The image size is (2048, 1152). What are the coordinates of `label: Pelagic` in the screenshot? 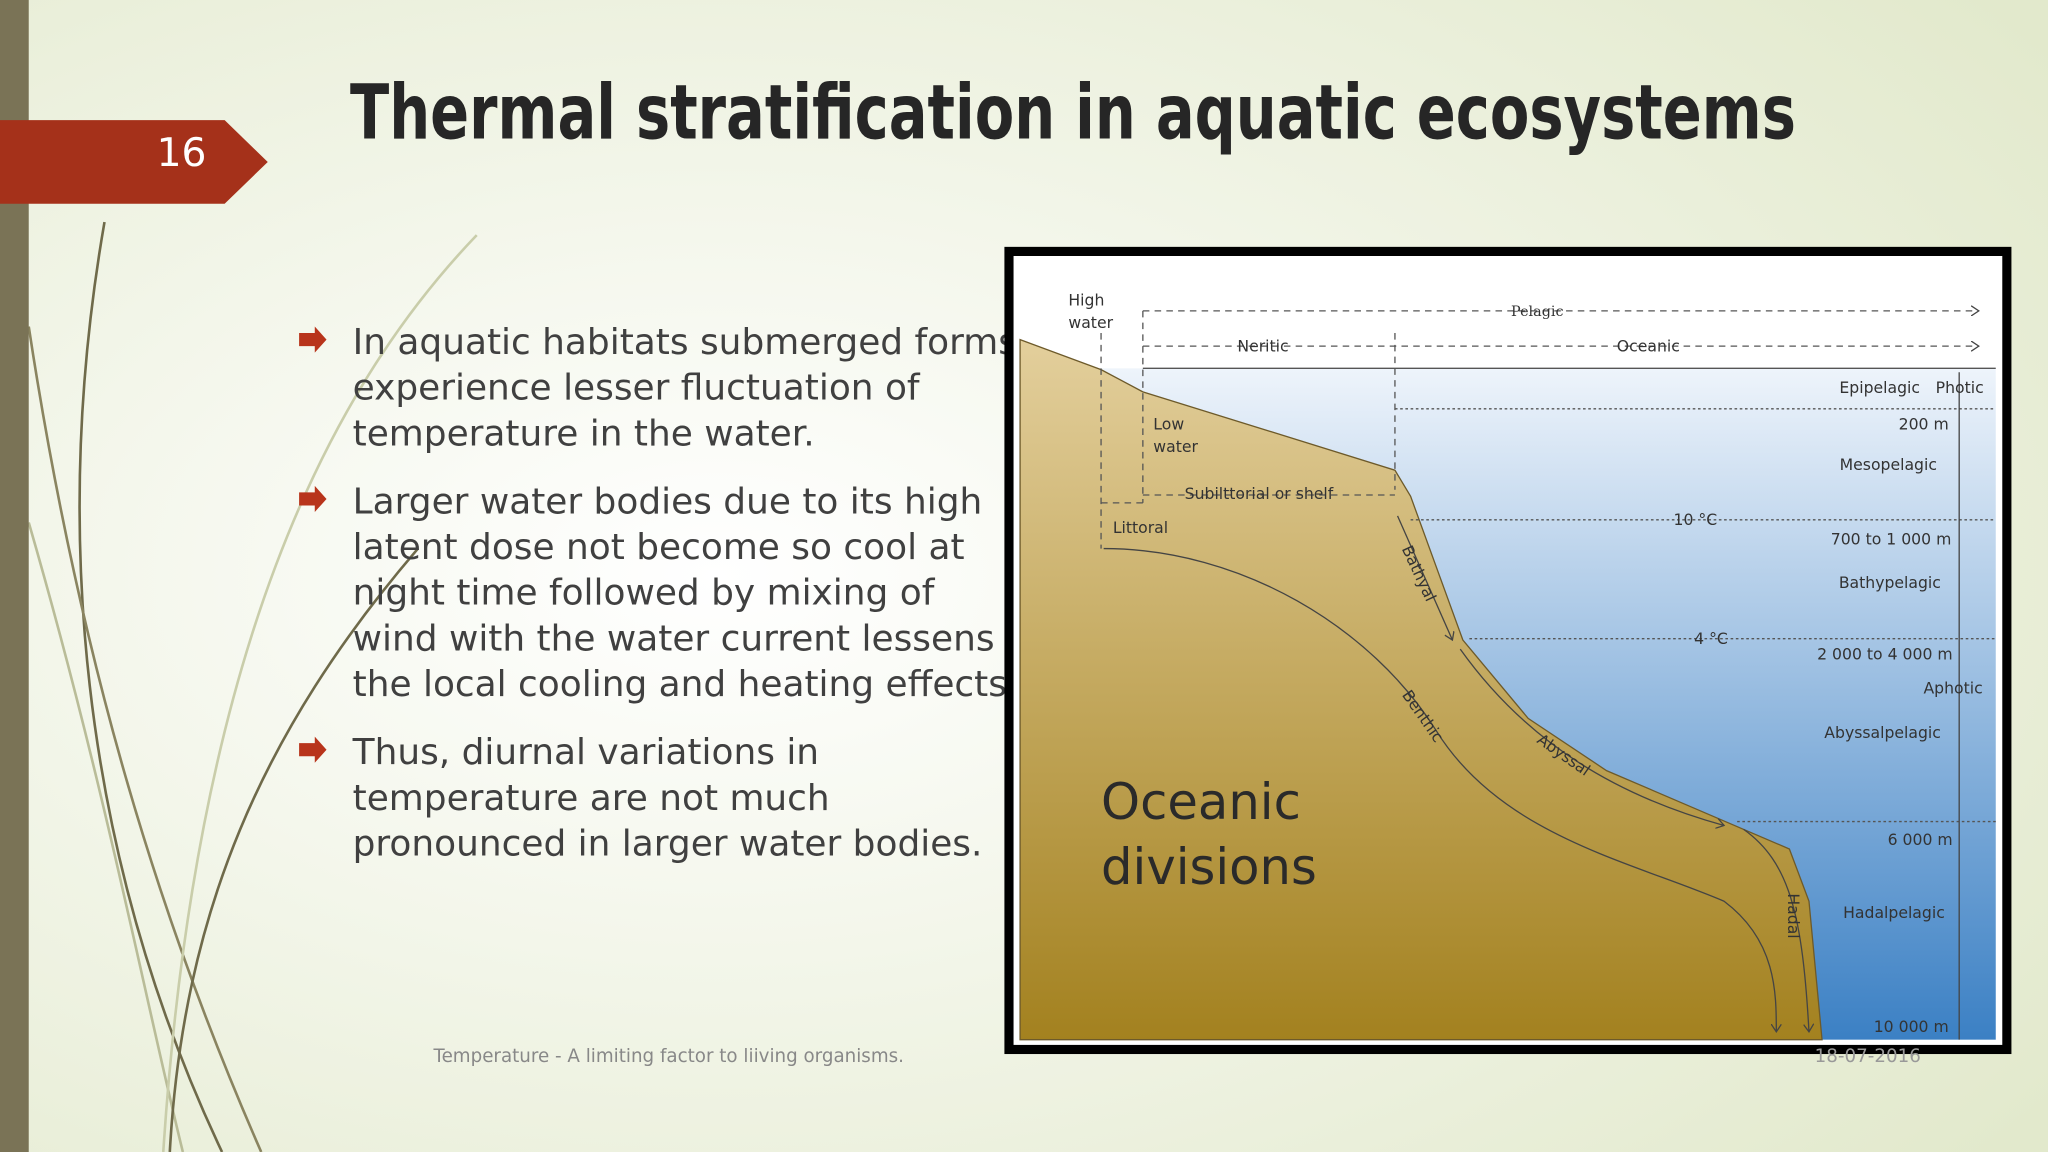 It's located at (1537, 312).